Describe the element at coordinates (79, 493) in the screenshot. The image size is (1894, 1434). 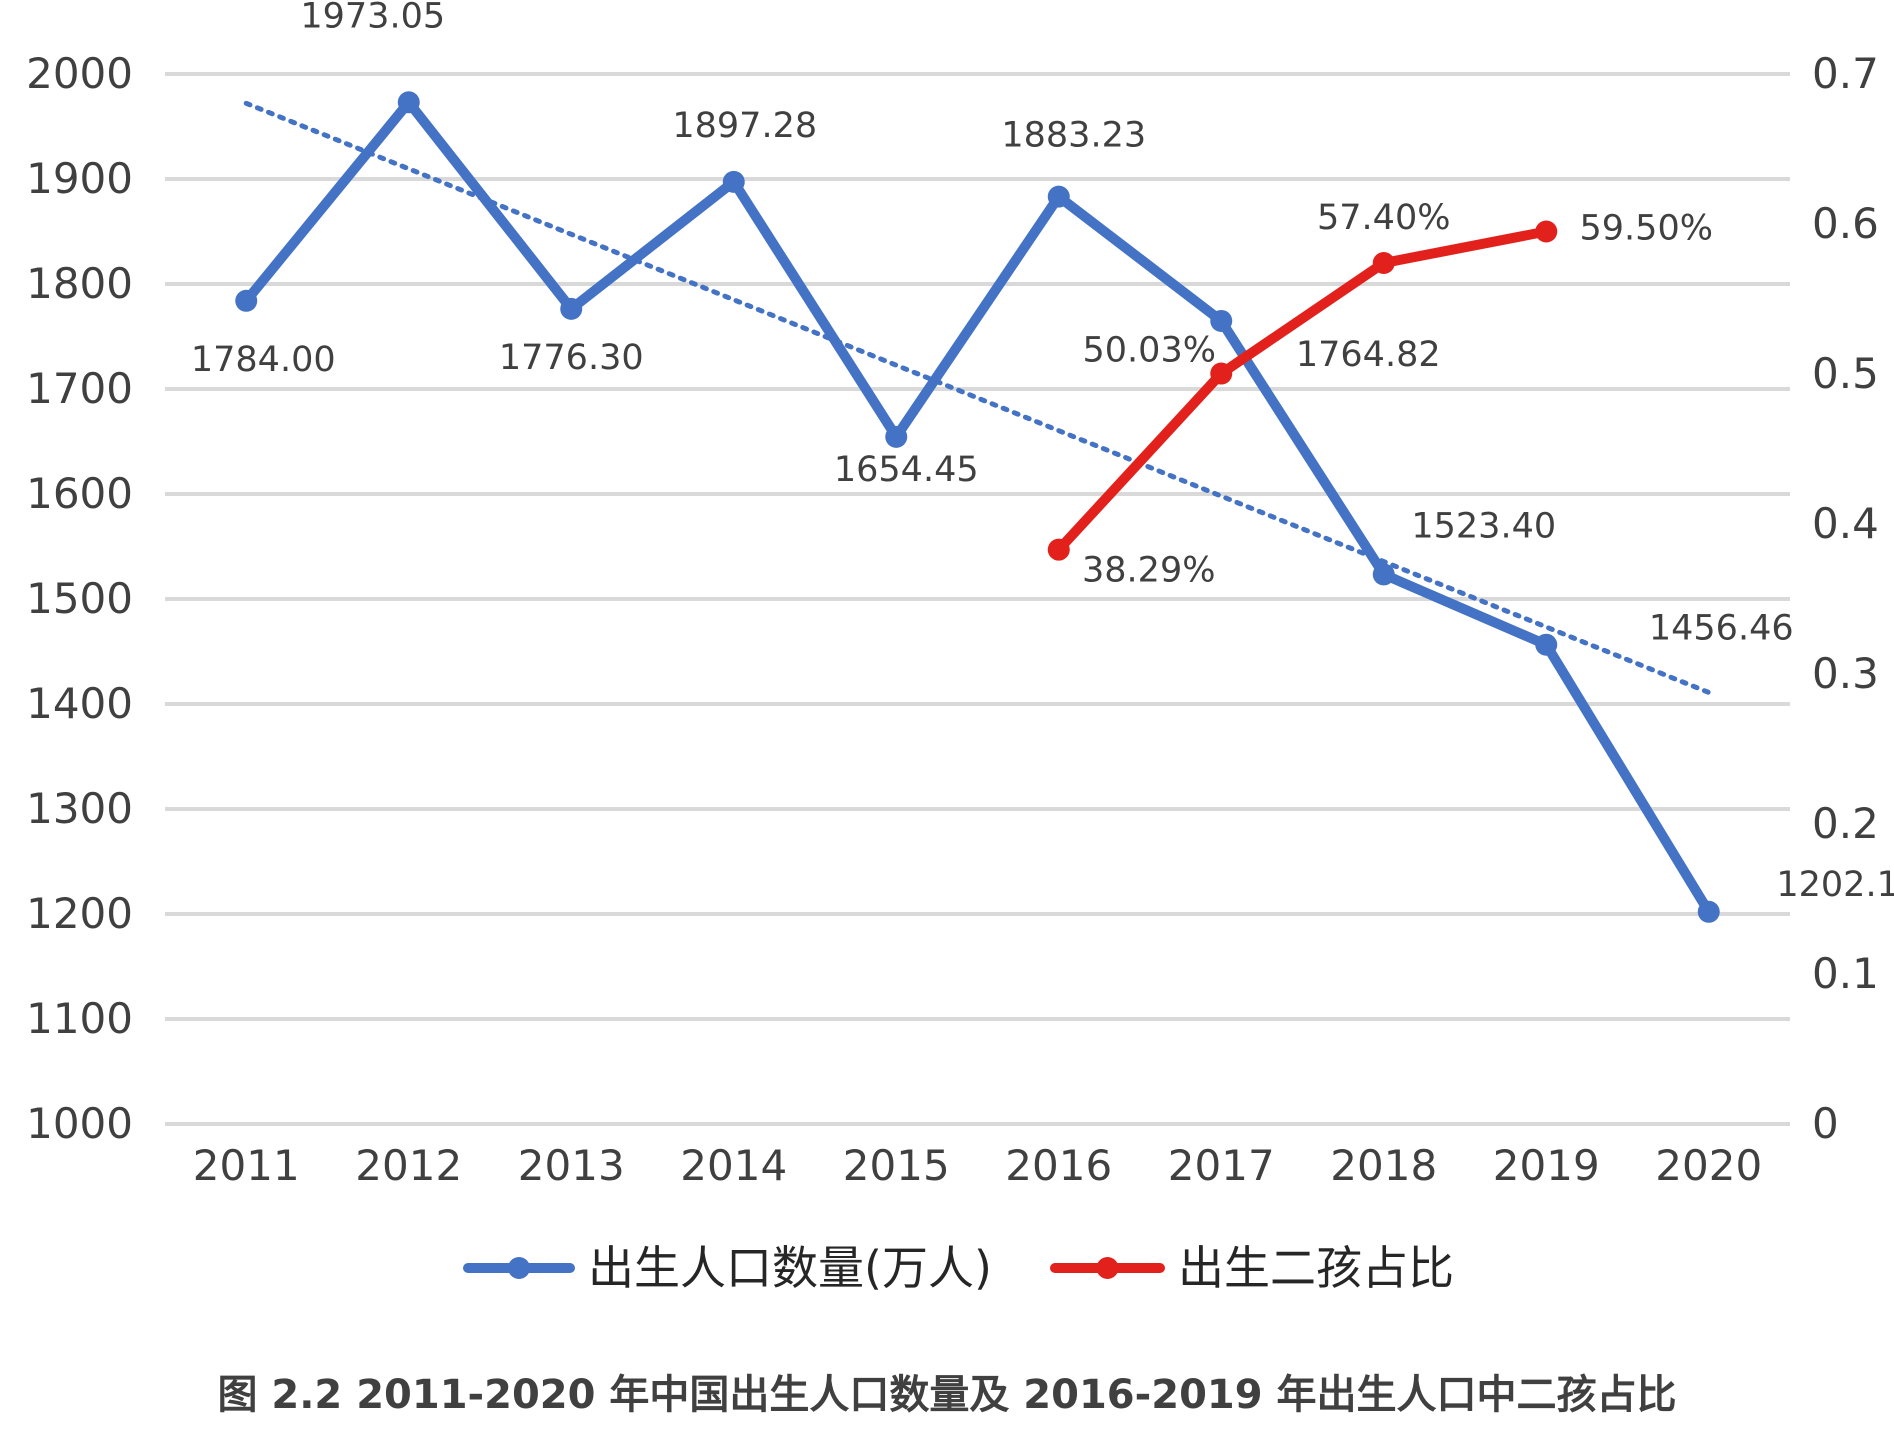
I see `y-left-tick-label: 1600` at that location.